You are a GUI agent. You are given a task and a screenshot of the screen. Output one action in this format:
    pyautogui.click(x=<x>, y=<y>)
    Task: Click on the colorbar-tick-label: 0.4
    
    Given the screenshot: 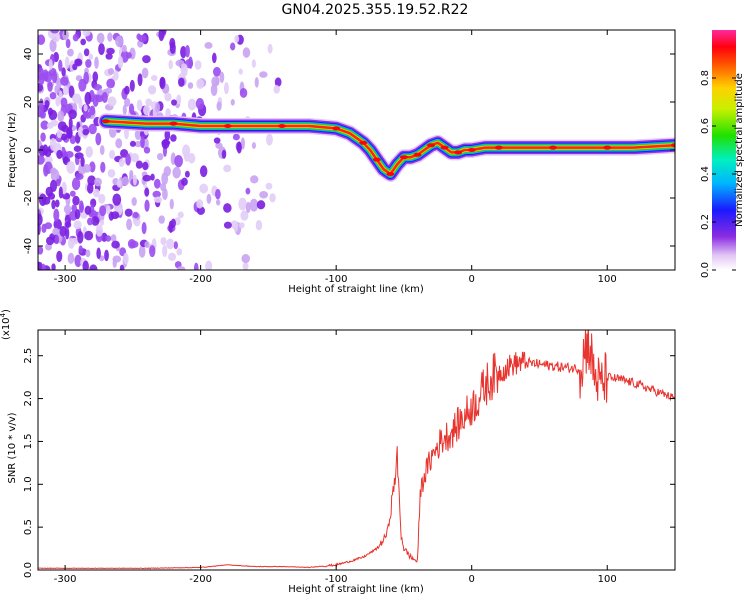 What is the action you would take?
    pyautogui.click(x=705, y=174)
    